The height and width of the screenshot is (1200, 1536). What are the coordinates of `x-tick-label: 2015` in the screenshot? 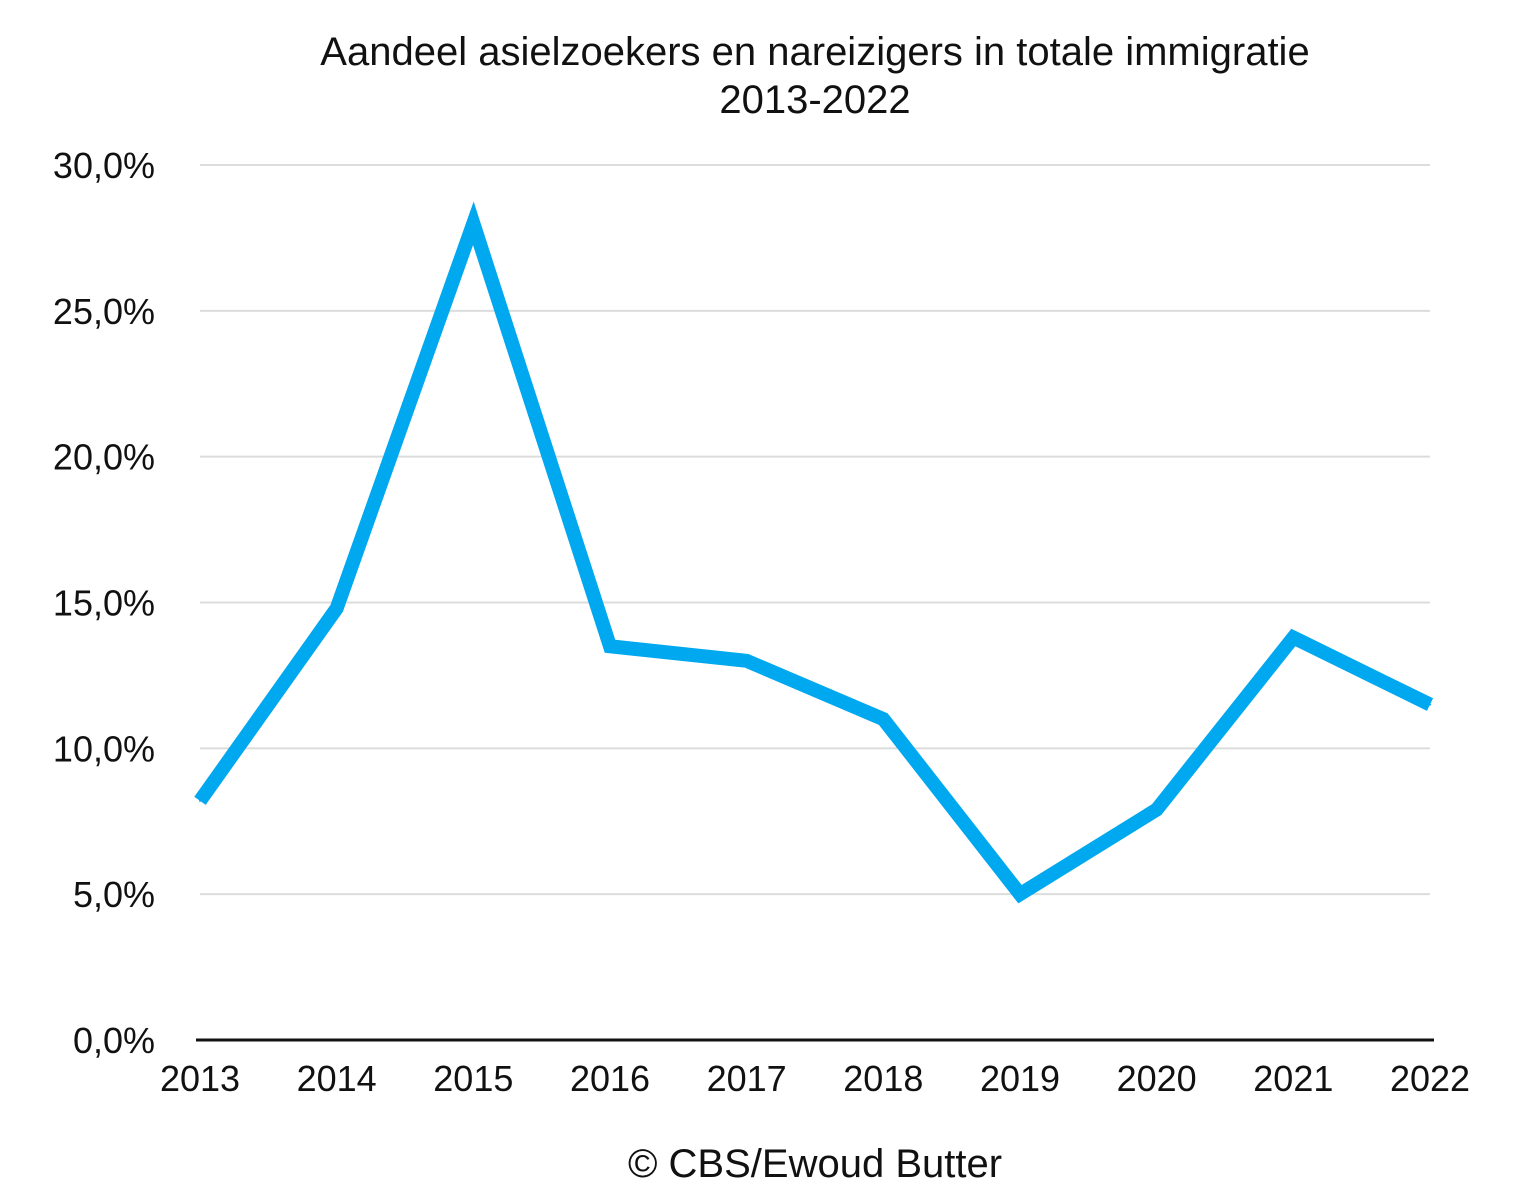 It's located at (473, 1078).